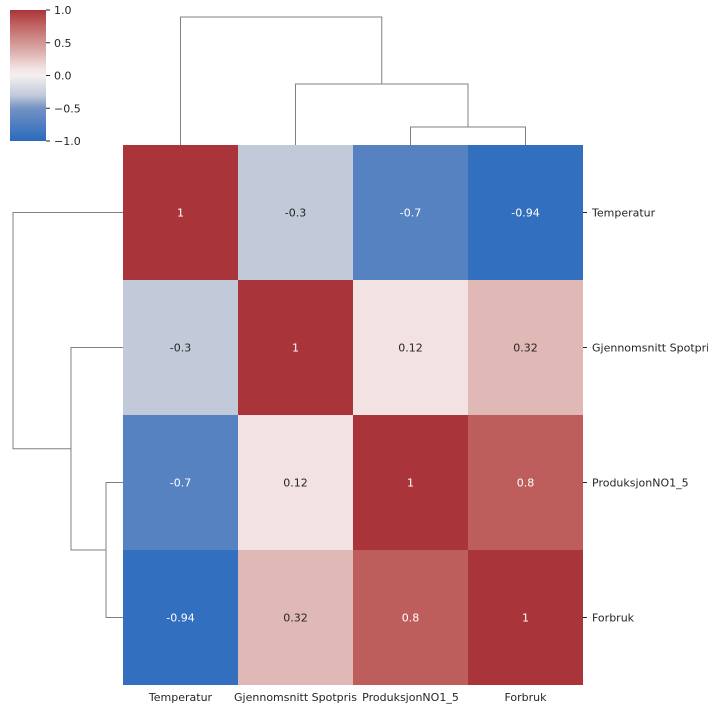 The width and height of the screenshot is (708, 711). What do you see at coordinates (613, 618) in the screenshot?
I see `y-tick-label: Forbruk` at bounding box center [613, 618].